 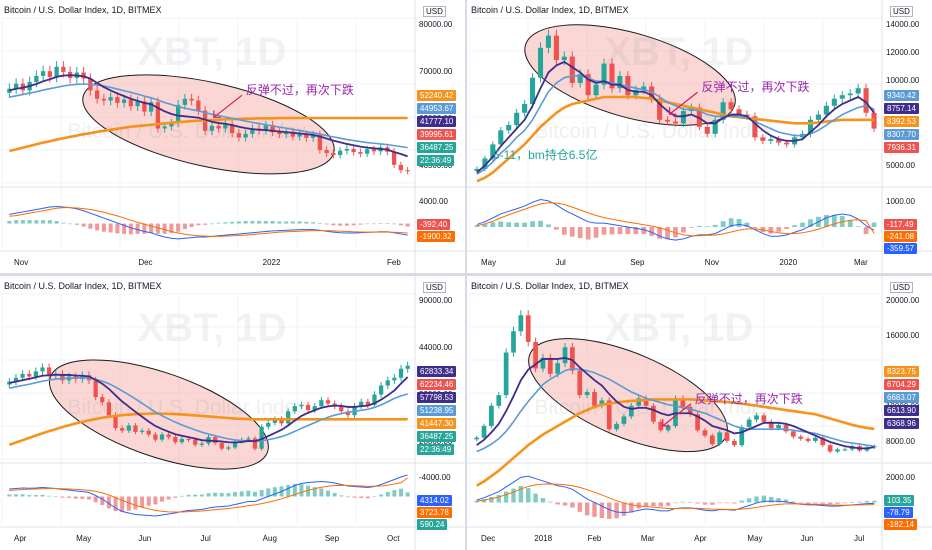 I want to click on x-axis-label: Jul, so click(x=859, y=538).